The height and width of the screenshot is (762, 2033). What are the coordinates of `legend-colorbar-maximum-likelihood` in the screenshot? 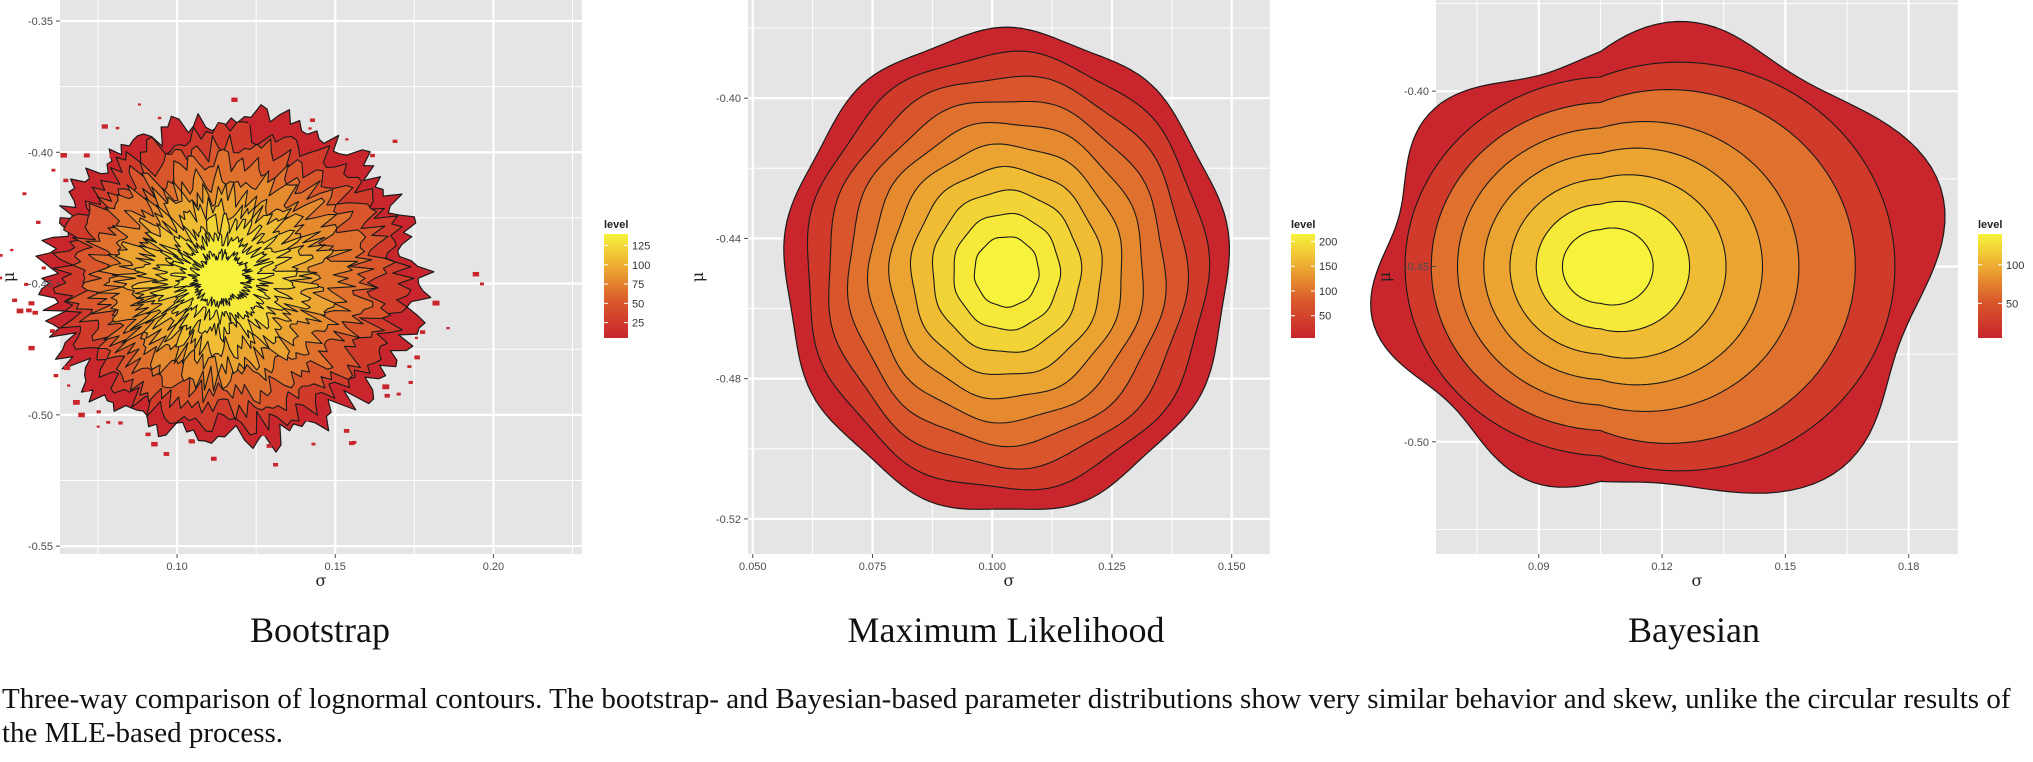 It's located at (1303, 286).